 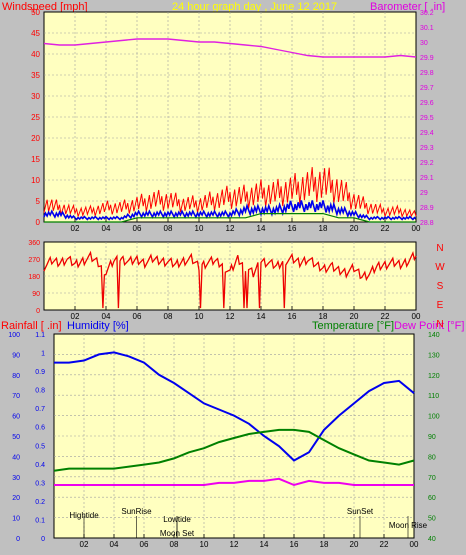 What do you see at coordinates (35, 180) in the screenshot?
I see `windspeed-tick-label: 10` at bounding box center [35, 180].